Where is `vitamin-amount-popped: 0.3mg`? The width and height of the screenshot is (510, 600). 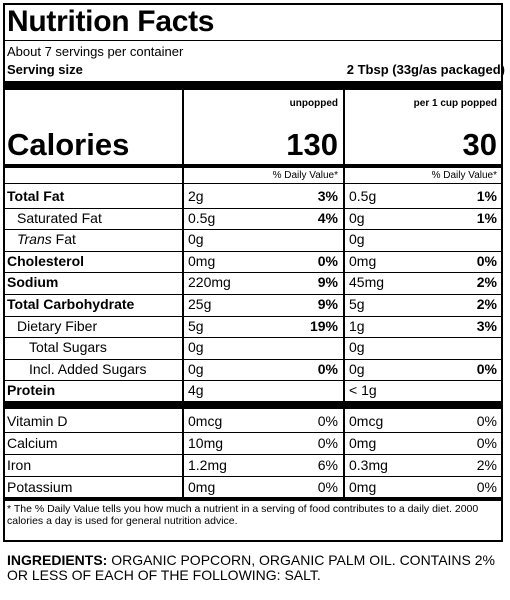 vitamin-amount-popped: 0.3mg is located at coordinates (368, 465).